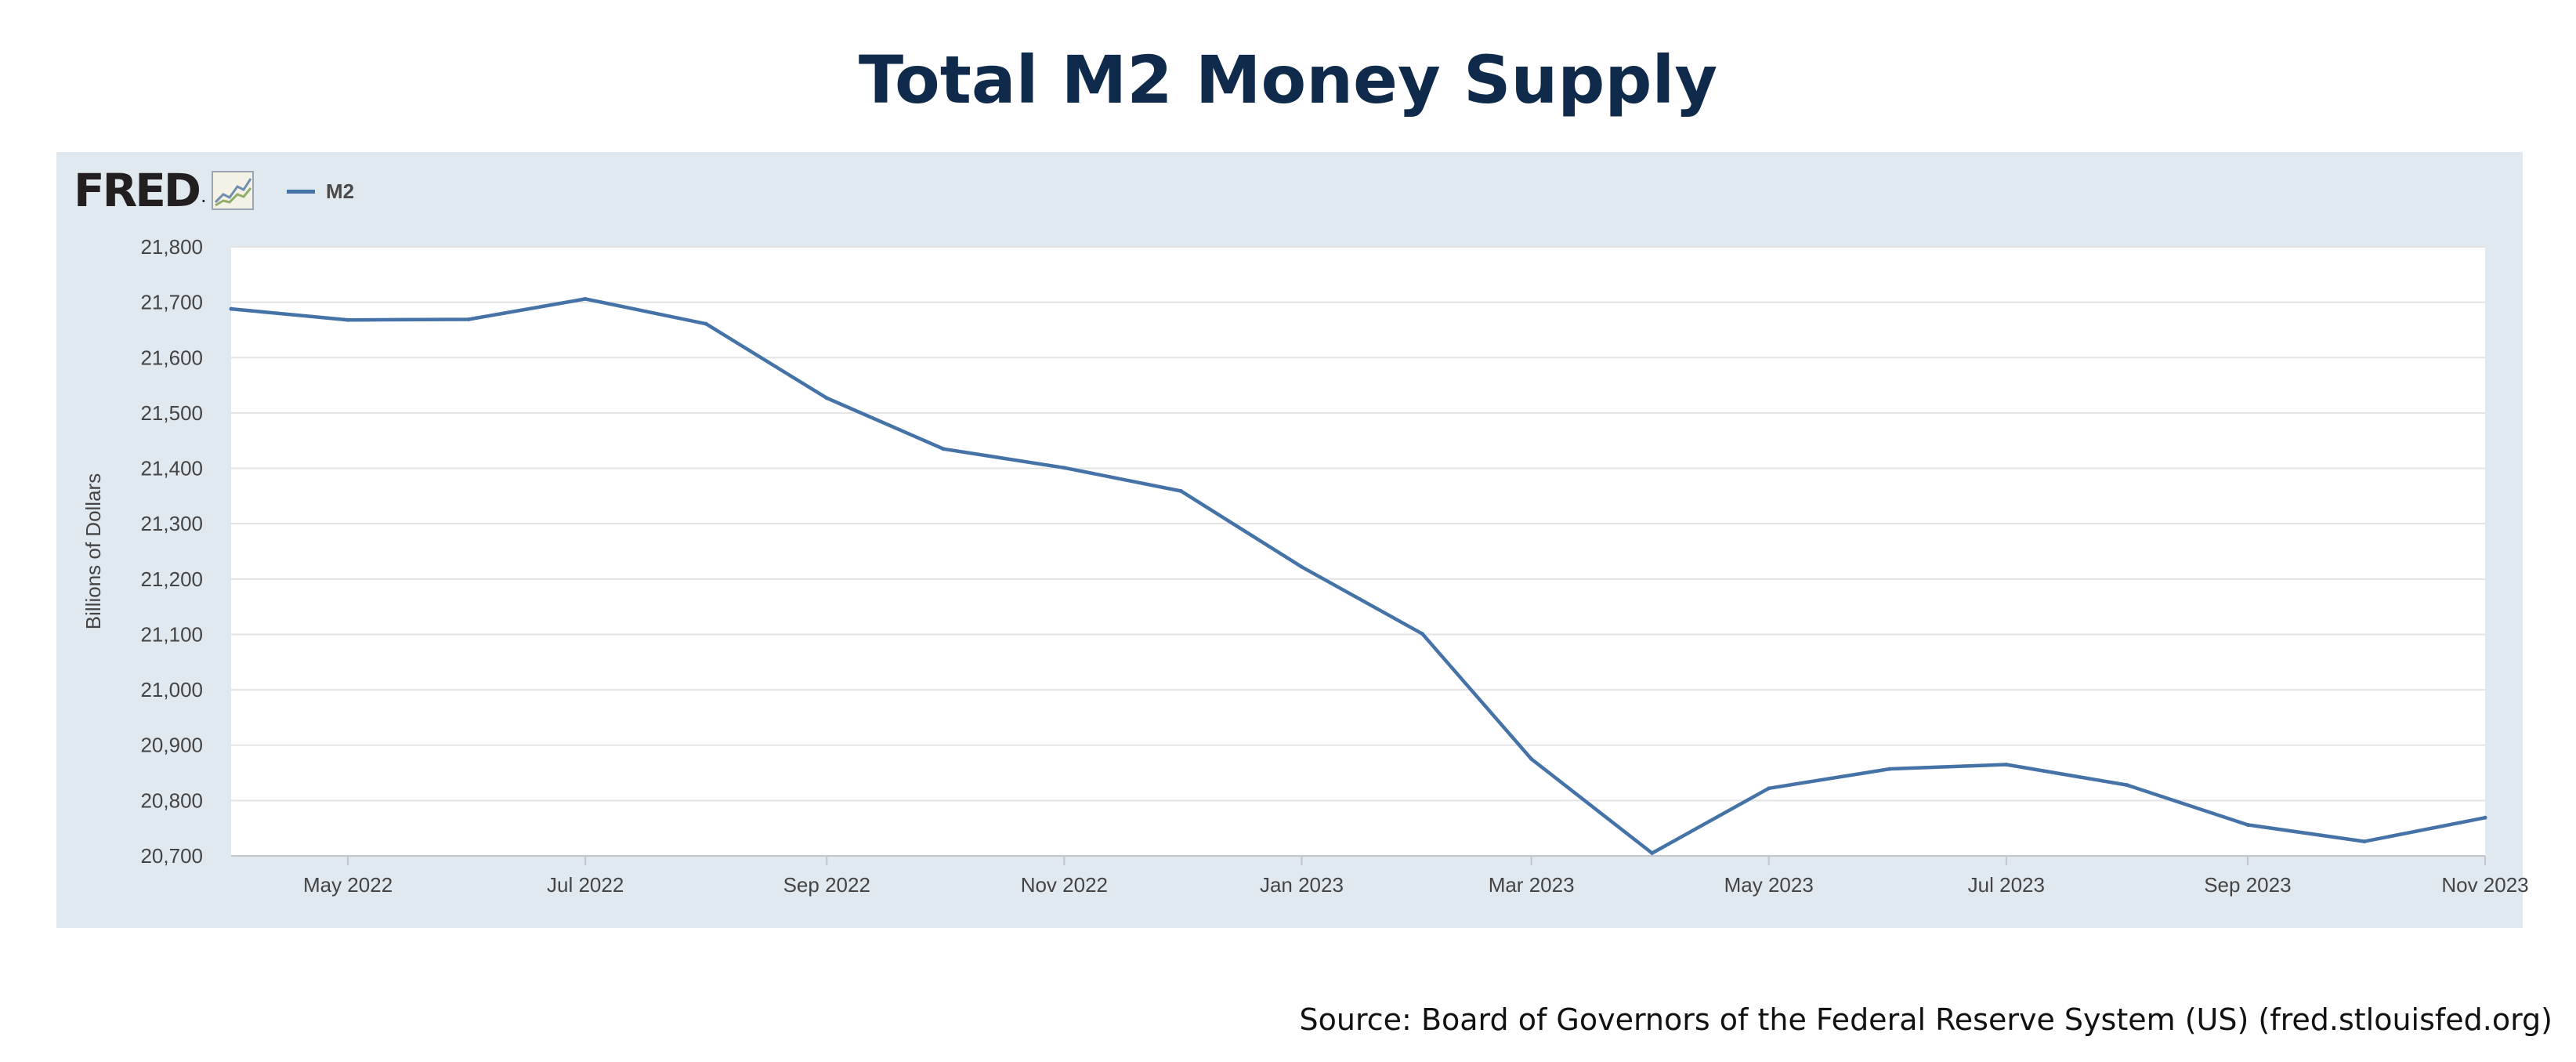 The width and height of the screenshot is (2576, 1062). I want to click on x-tick-label: Nov 2023, so click(2485, 885).